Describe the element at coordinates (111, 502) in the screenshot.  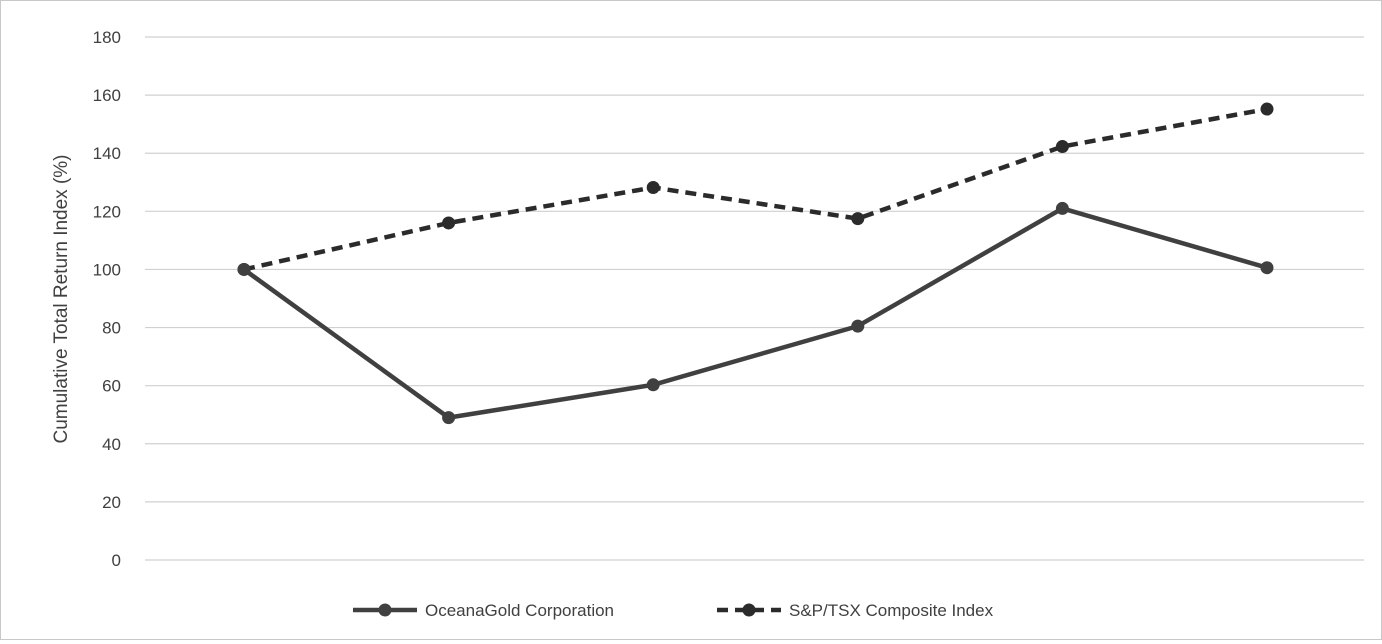
I see `y-tick-label: 20` at that location.